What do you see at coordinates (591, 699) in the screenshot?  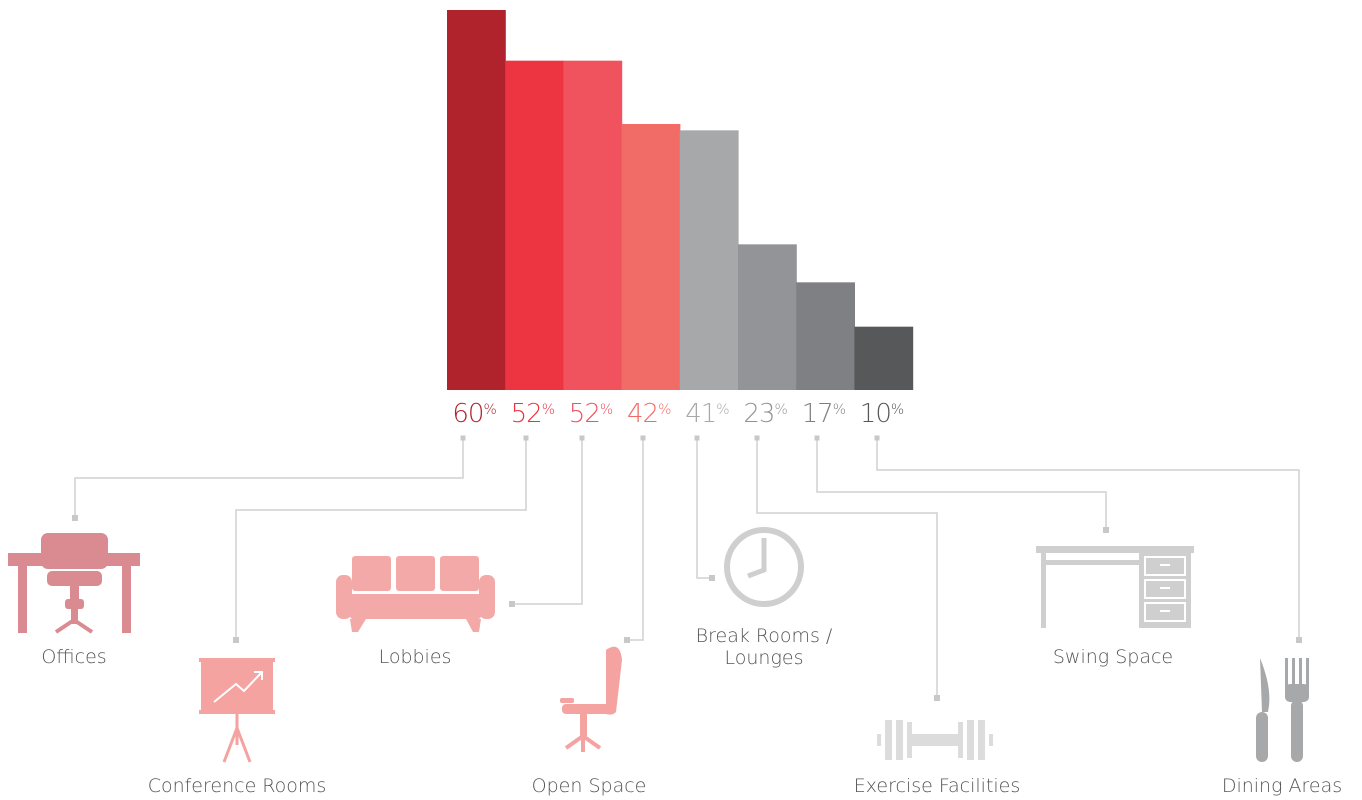 I see `office-chair-icon` at bounding box center [591, 699].